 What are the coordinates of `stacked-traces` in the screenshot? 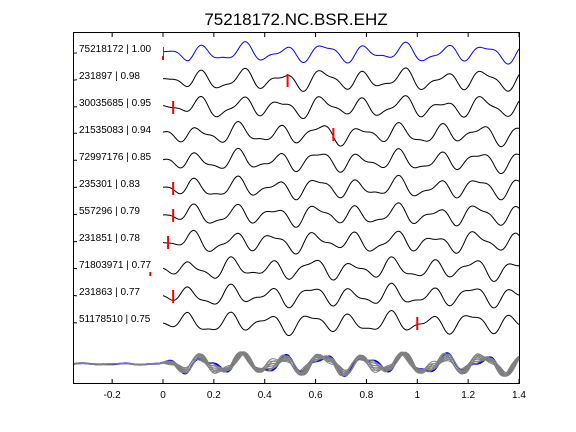 It's located at (296, 364).